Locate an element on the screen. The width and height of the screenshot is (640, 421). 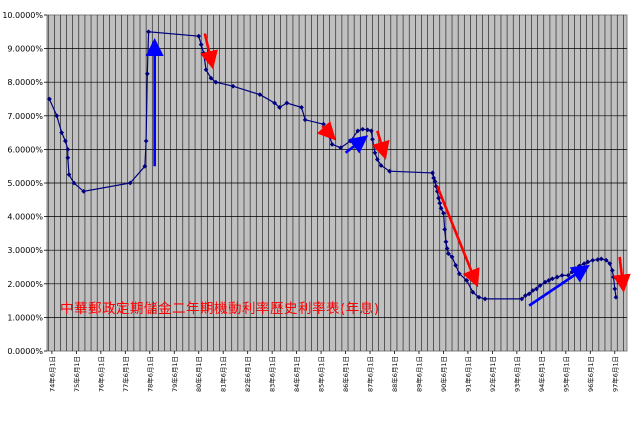
x-tick-label: 89年6月1日 is located at coordinates (418, 374).